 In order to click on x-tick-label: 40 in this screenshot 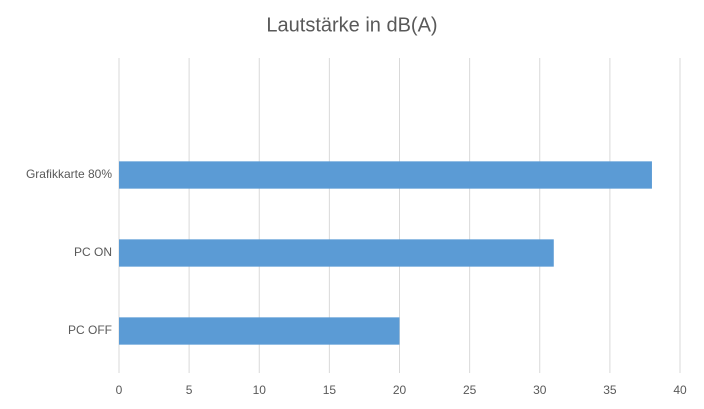, I will do `click(680, 390)`.